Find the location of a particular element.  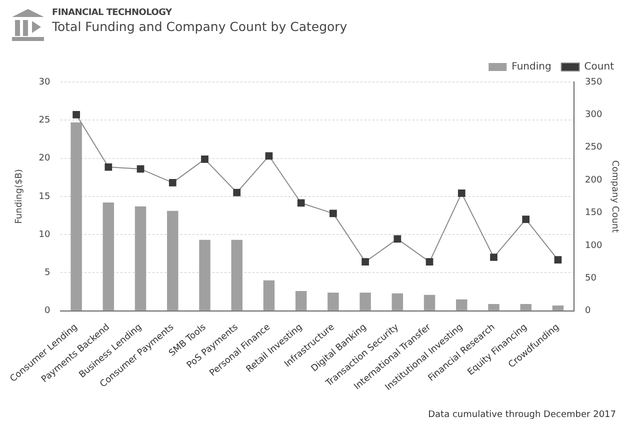

y2-tick-label: 300 is located at coordinates (593, 115).